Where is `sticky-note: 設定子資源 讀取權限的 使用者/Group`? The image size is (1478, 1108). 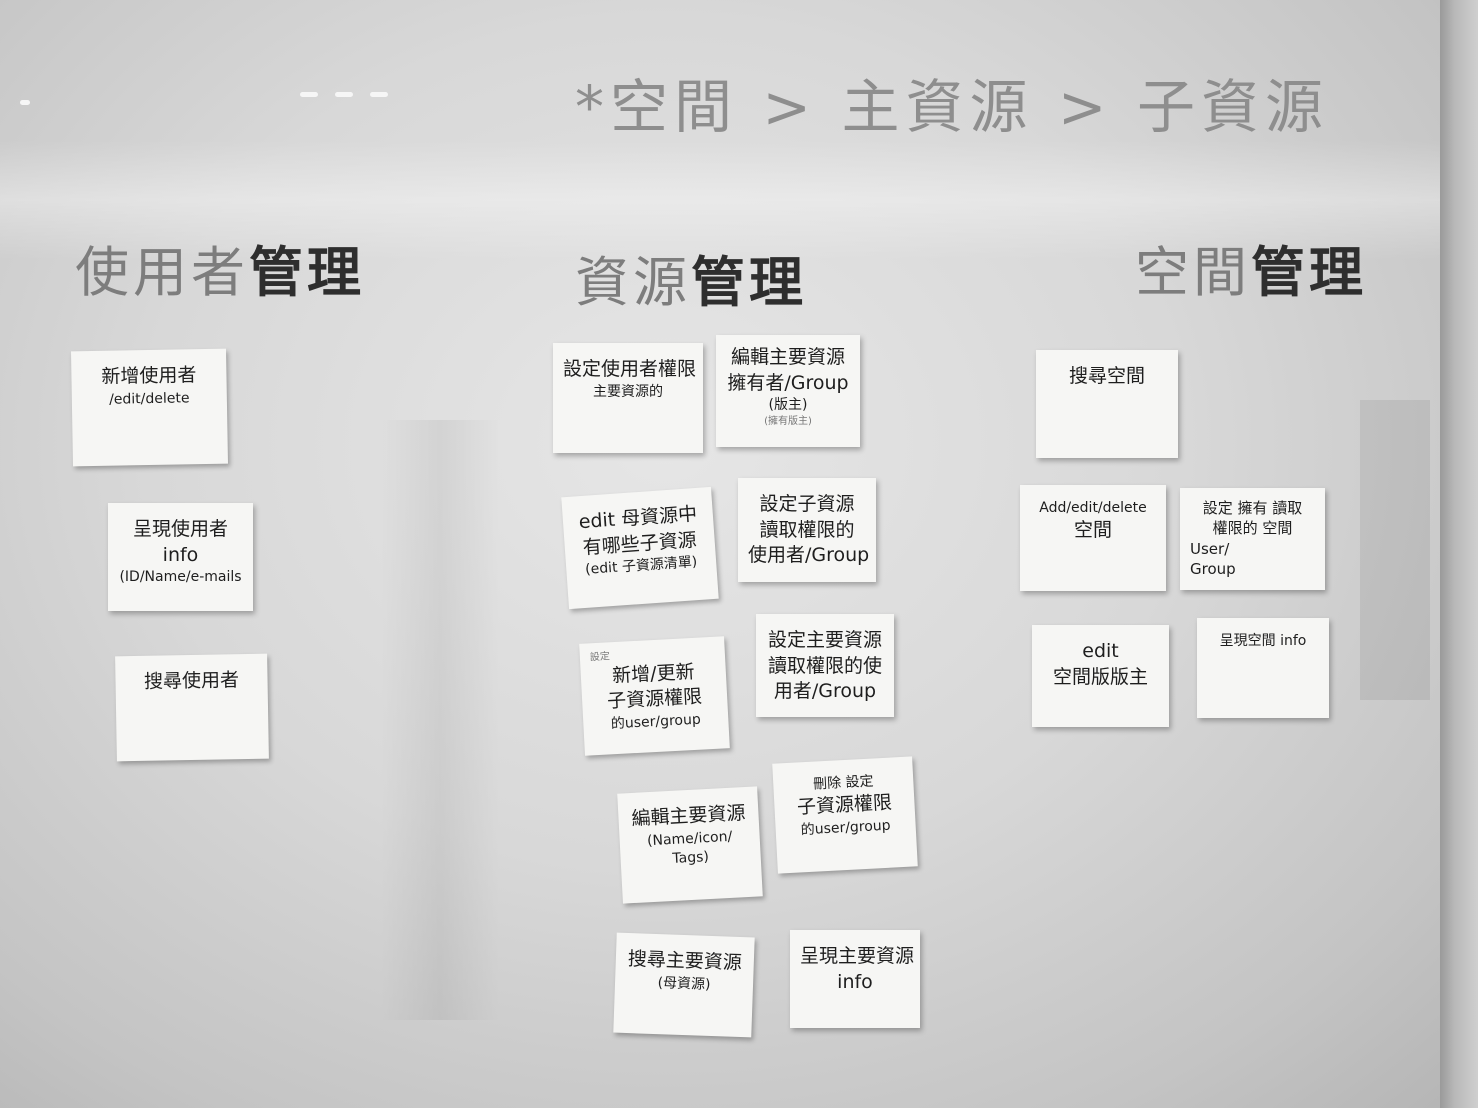 sticky-note: 設定子資源 讀取權限的 使用者/Group is located at coordinates (807, 530).